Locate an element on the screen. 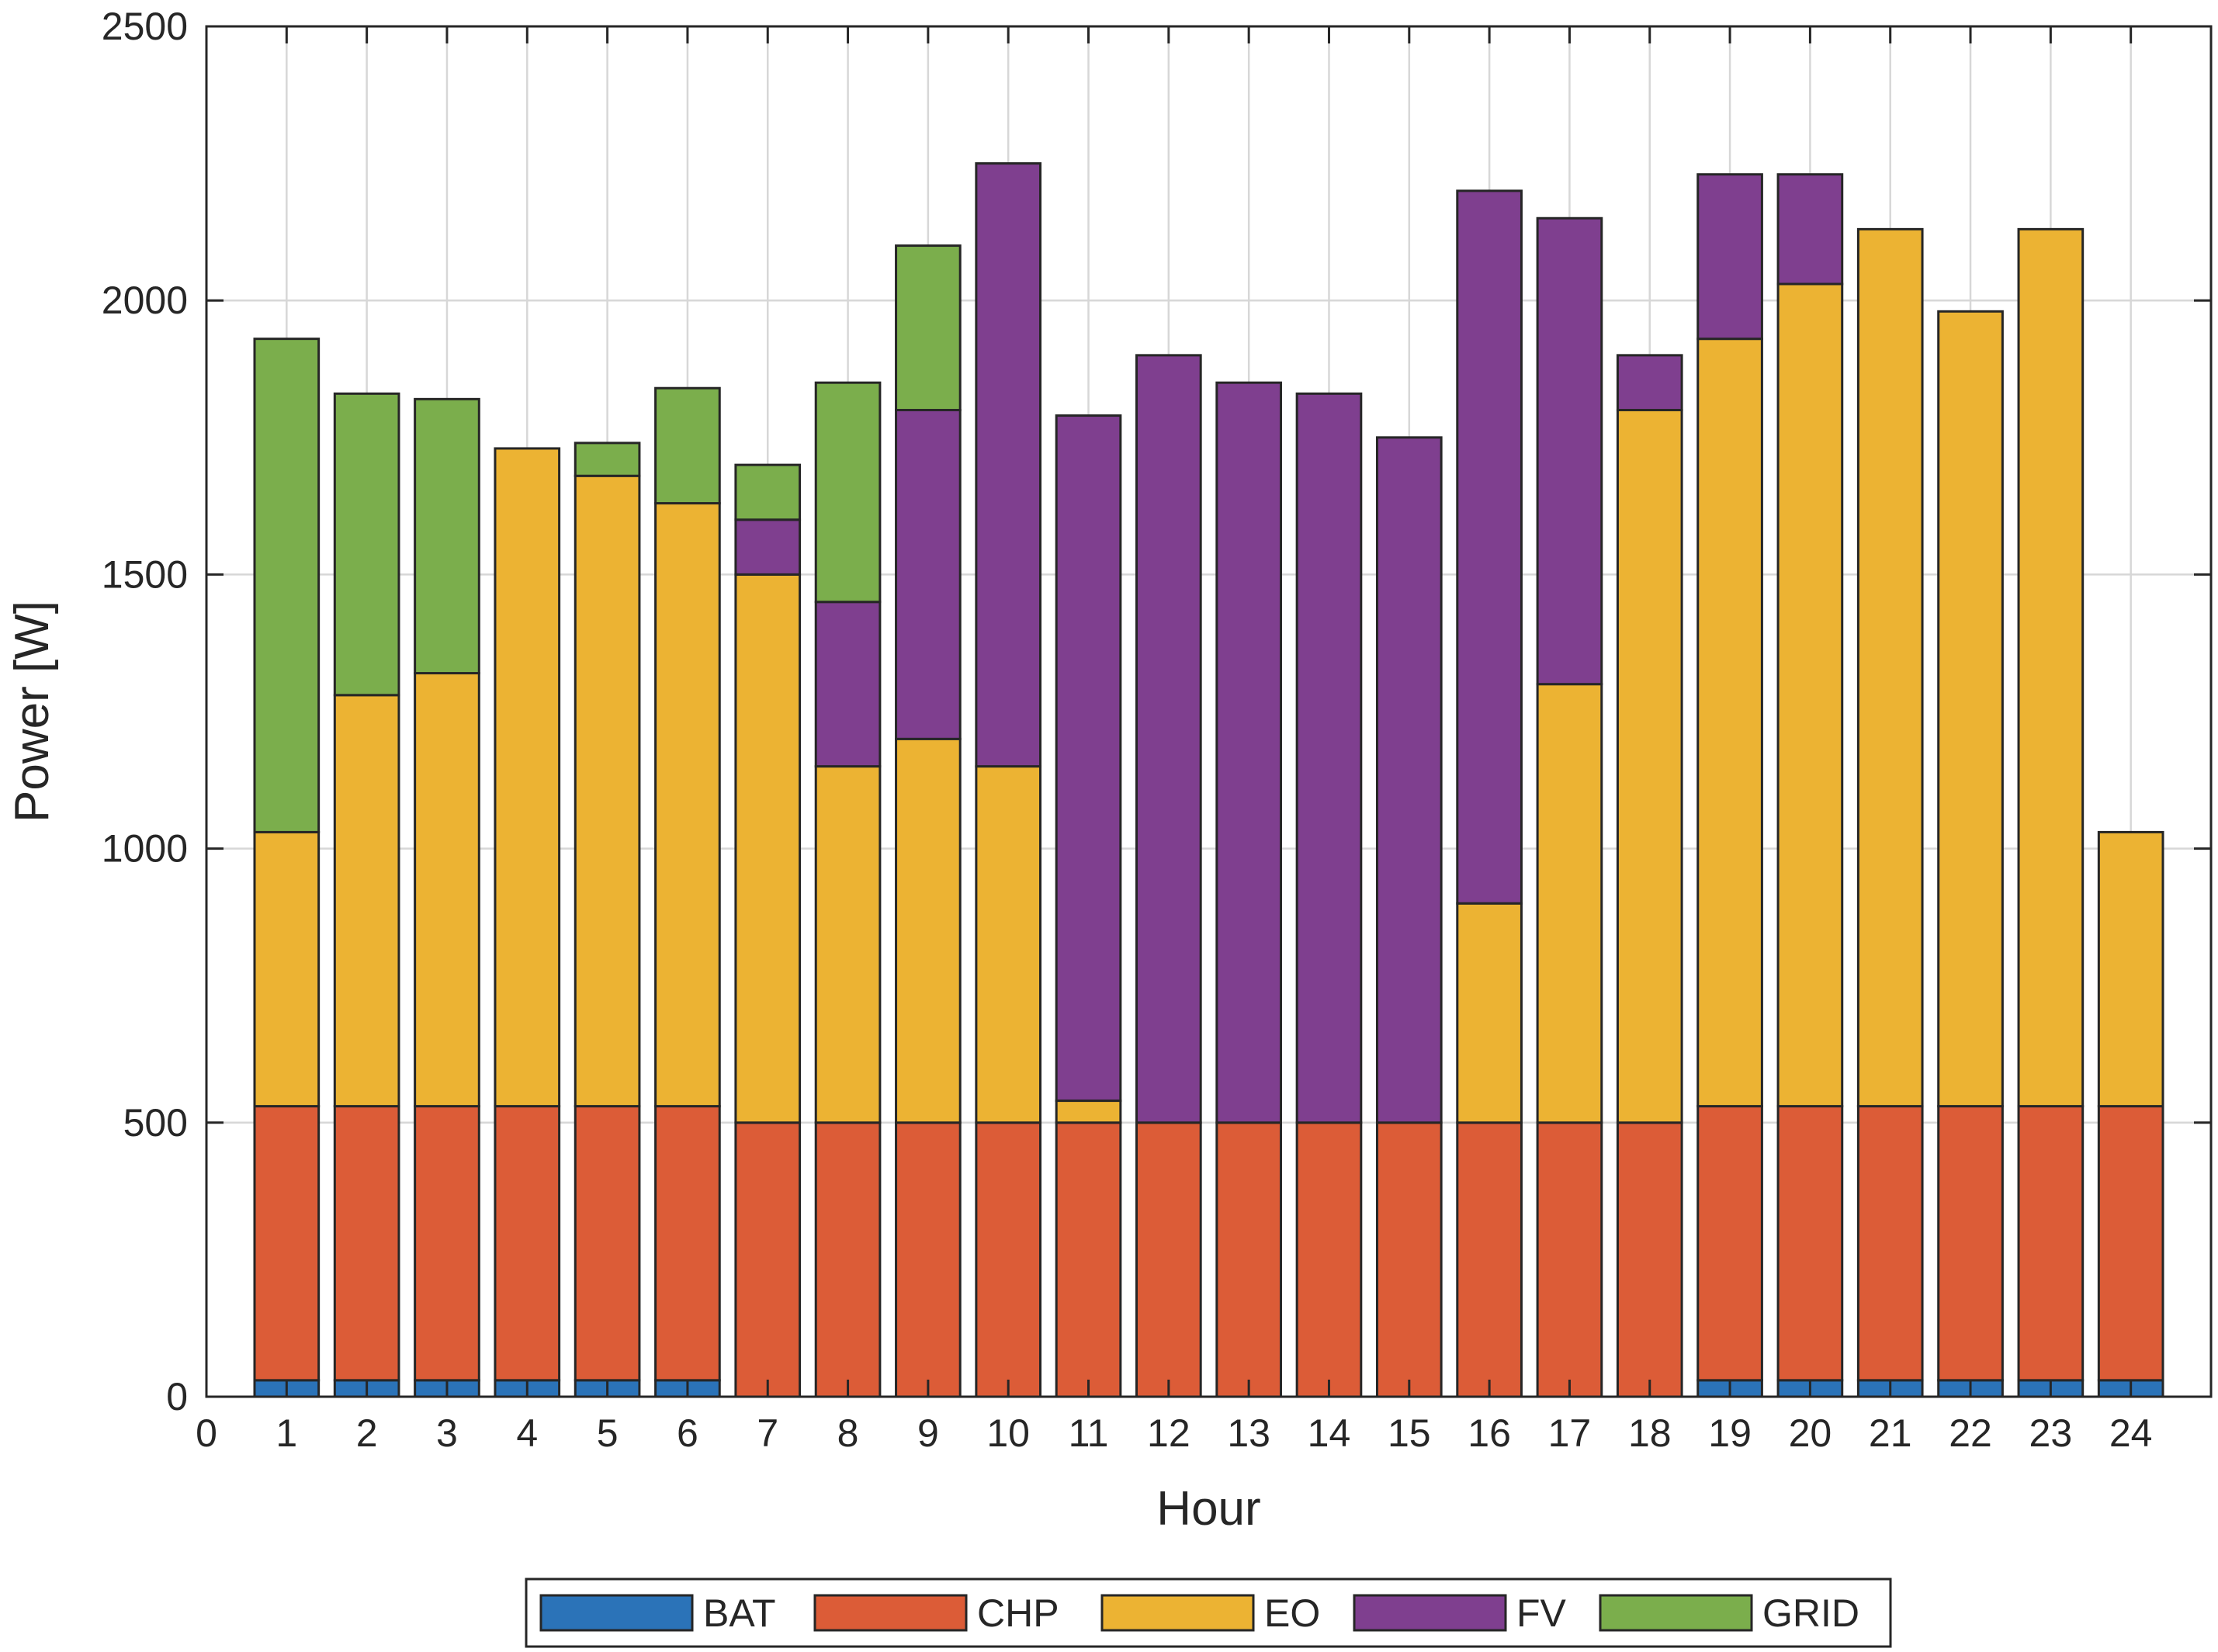  legend-label-grid: GRID is located at coordinates (1811, 1613).